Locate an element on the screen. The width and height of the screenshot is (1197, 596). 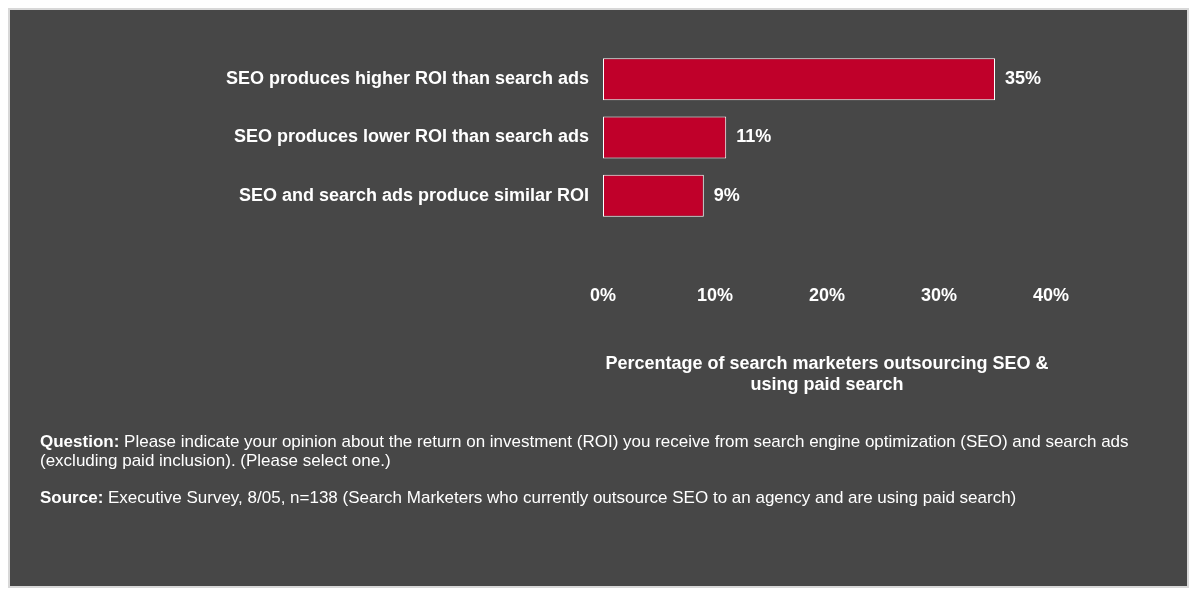
x-tick-label: 10% is located at coordinates (715, 294).